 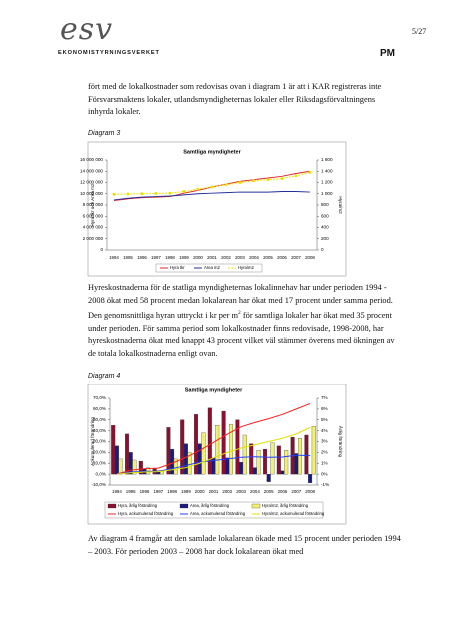 What do you see at coordinates (104, 133) in the screenshot?
I see `caption: Diagram 3` at bounding box center [104, 133].